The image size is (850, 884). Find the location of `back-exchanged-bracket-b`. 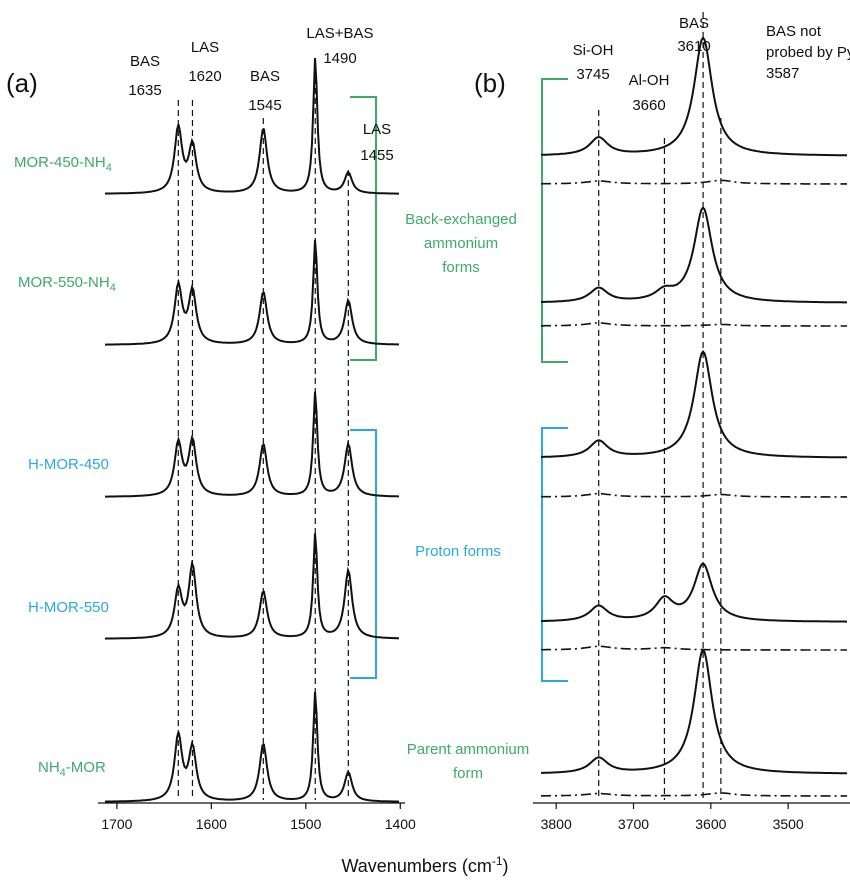

back-exchanged-bracket-b is located at coordinates (554, 220).